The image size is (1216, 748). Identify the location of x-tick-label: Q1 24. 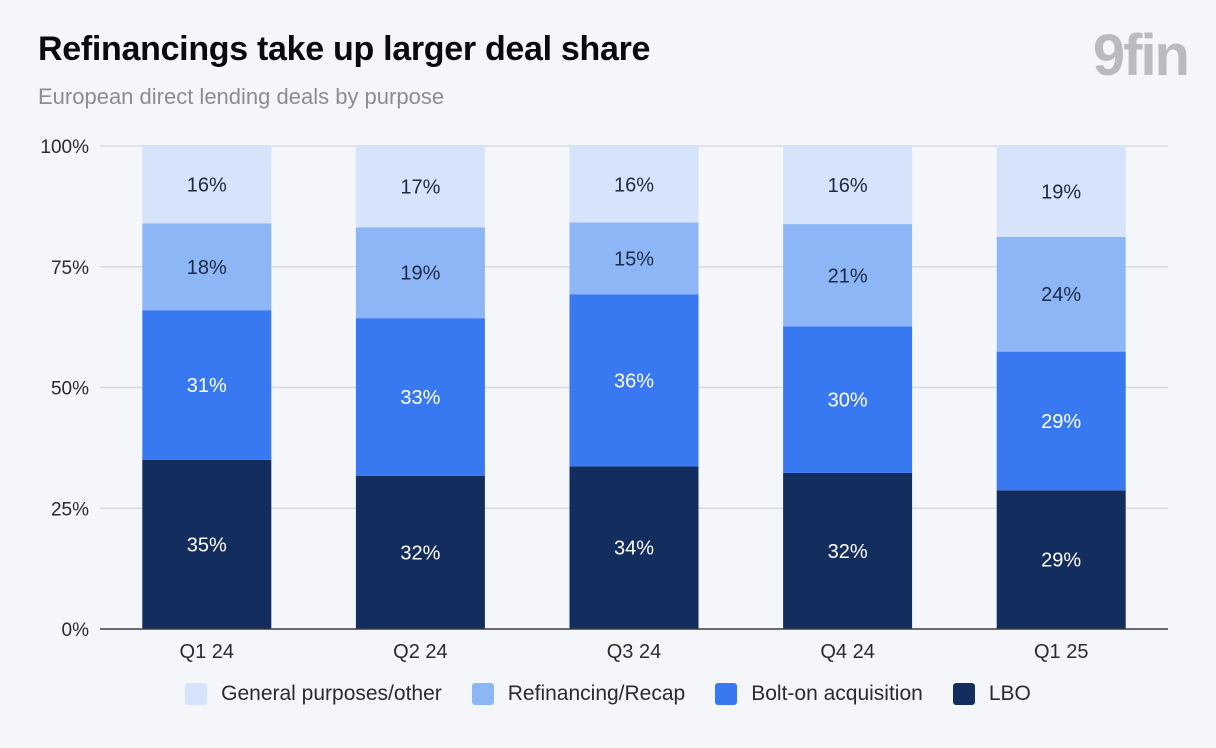
(207, 652).